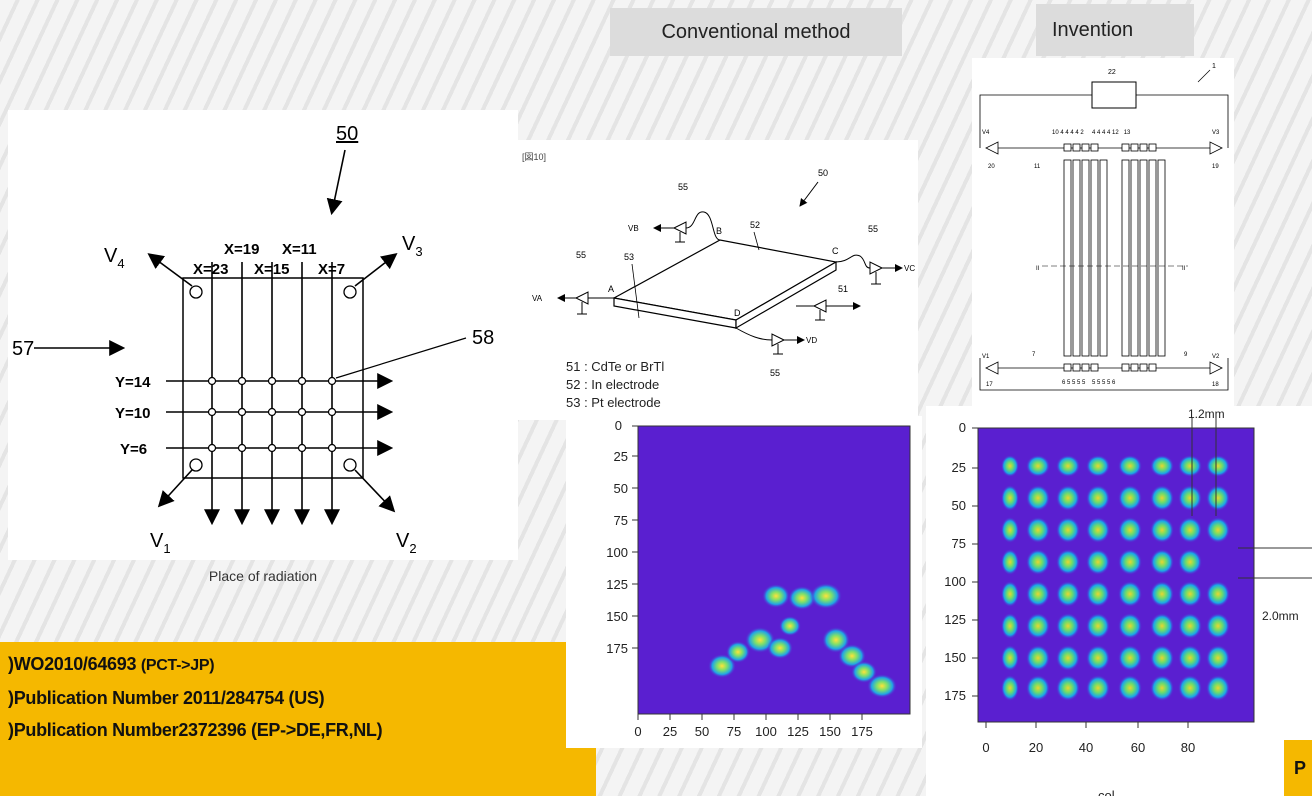 The height and width of the screenshot is (796, 1312). What do you see at coordinates (210, 269) in the screenshot?
I see `x-label-23: X=23` at bounding box center [210, 269].